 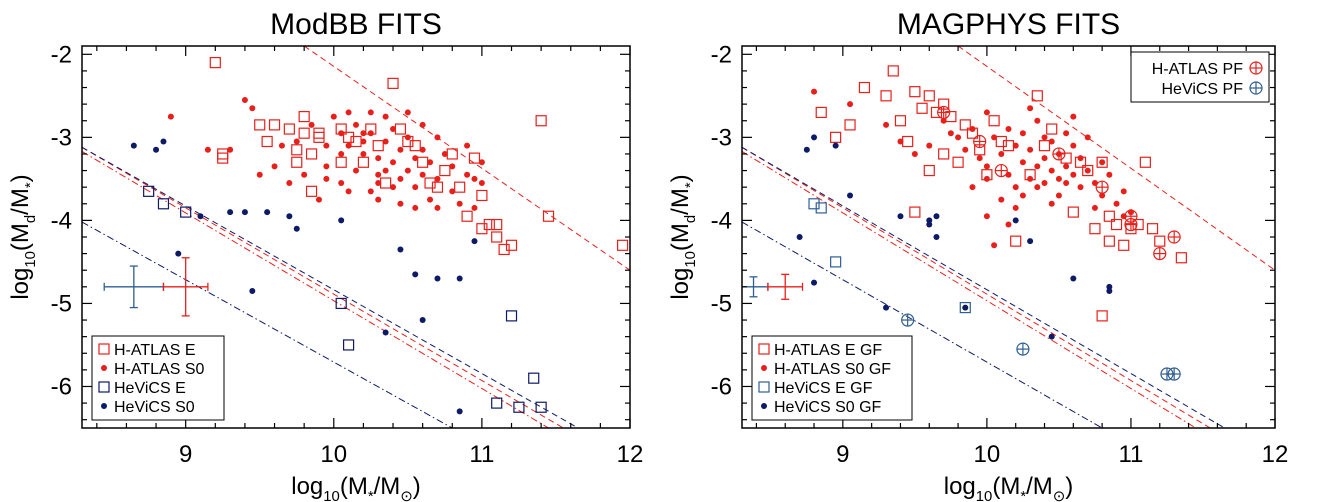 I want to click on x-tick-label: 9, so click(x=842, y=454).